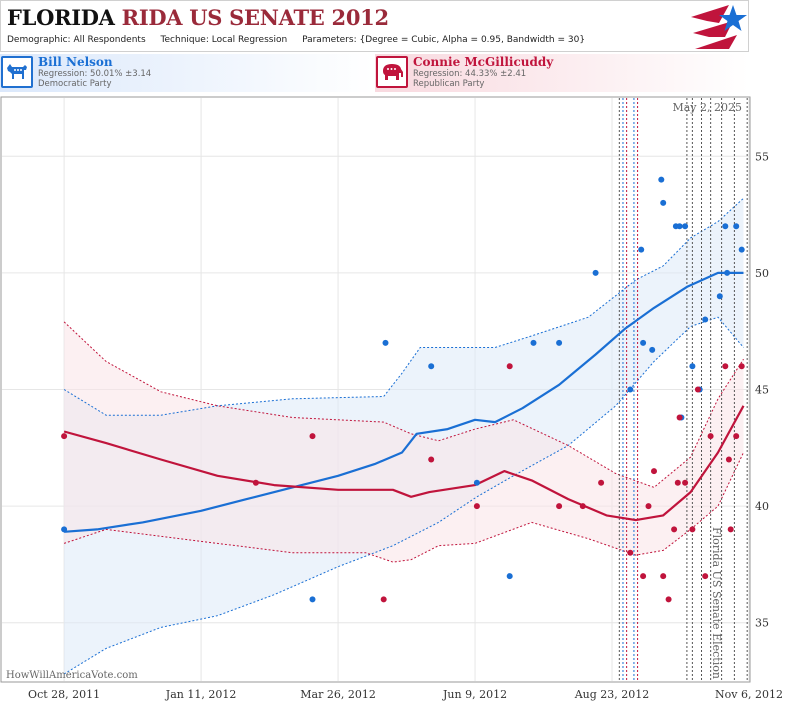 This screenshot has height=704, width=789. Describe the element at coordinates (64, 694) in the screenshot. I see `x-tick-label: Oct 28, 2011` at that location.